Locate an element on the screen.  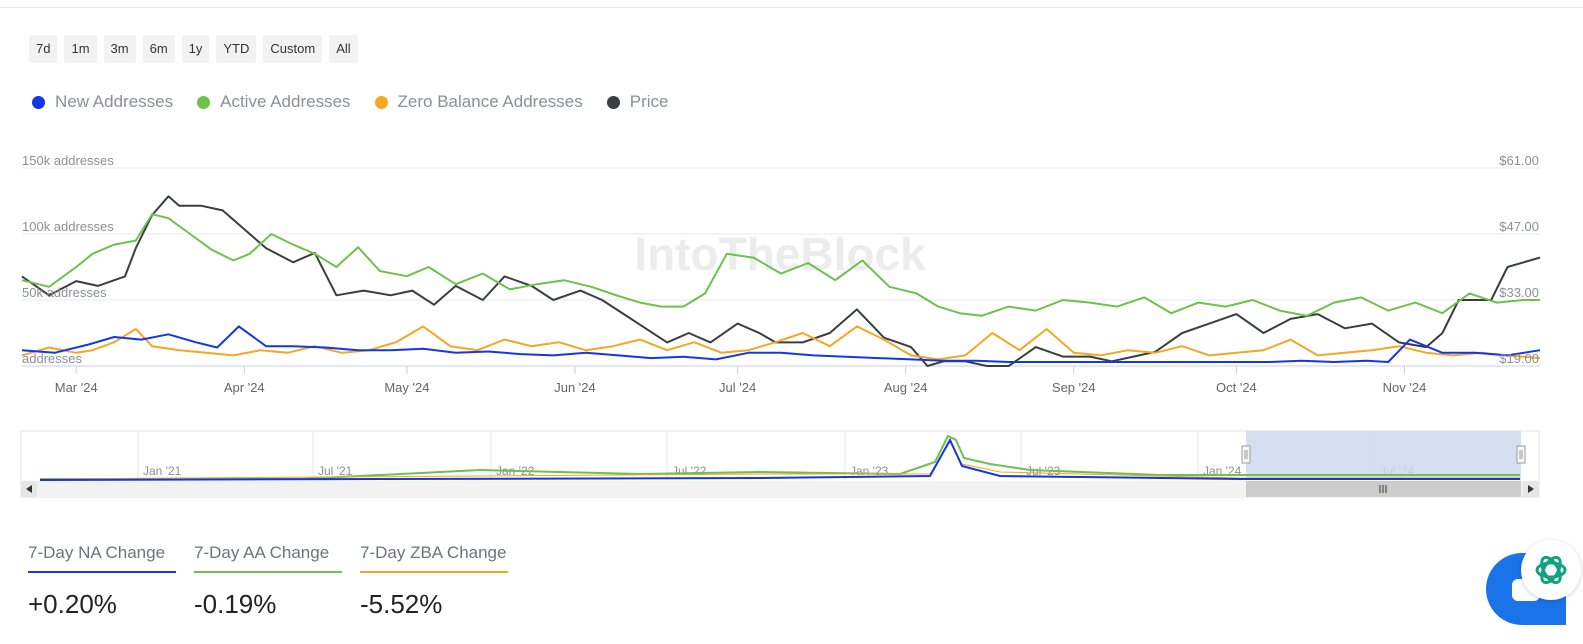
stat-value-na: +0.20% is located at coordinates (72, 604).